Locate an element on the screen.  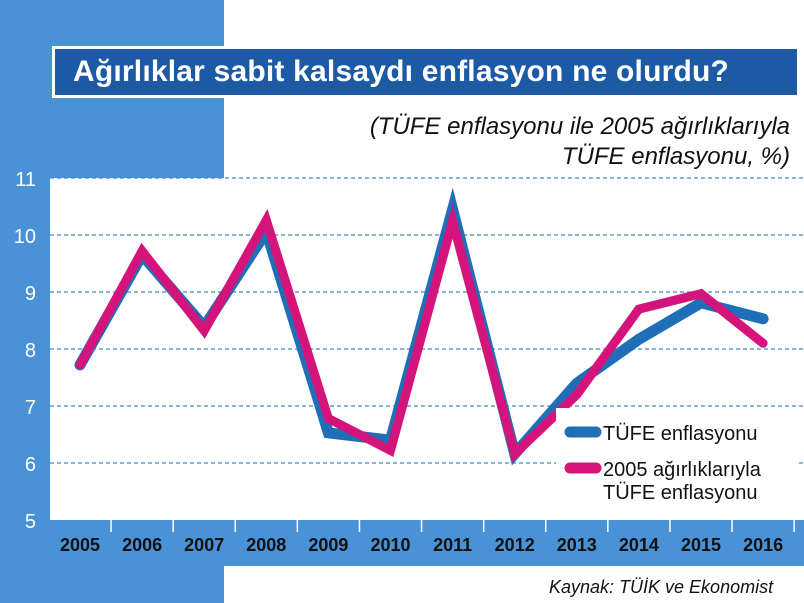
y-tick-label: 9 is located at coordinates (30, 294).